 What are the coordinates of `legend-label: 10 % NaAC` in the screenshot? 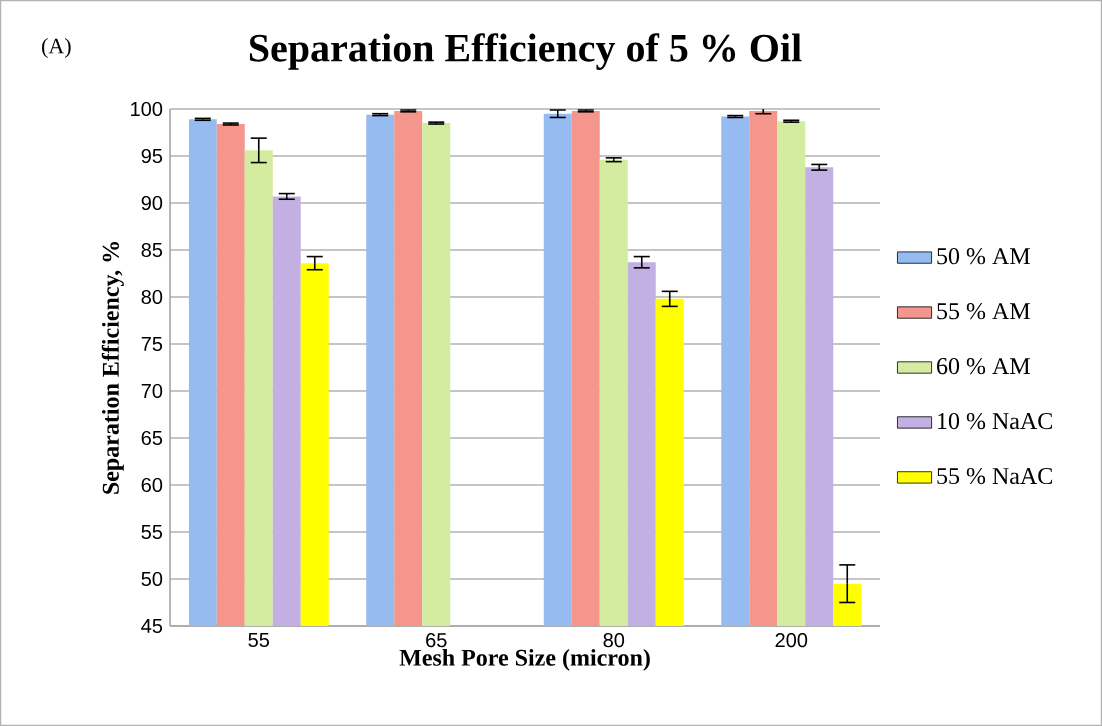 It's located at (995, 421).